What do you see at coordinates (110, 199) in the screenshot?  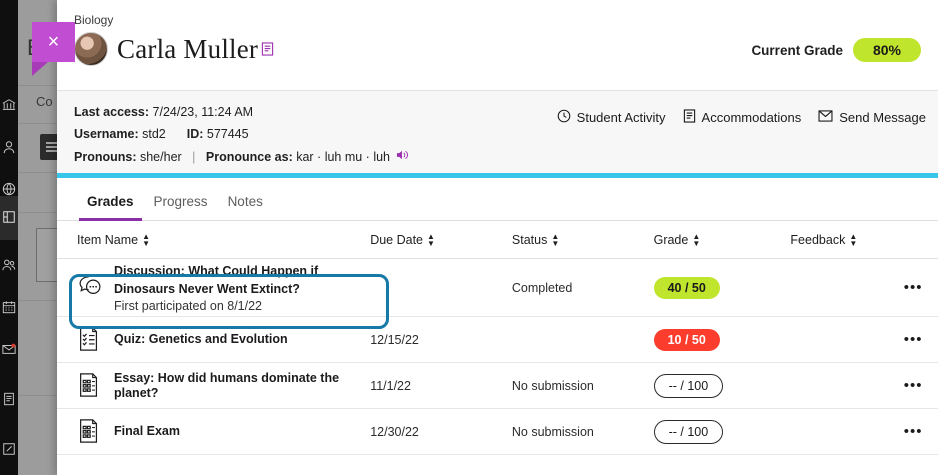 I see `tab-grades: Grades` at bounding box center [110, 199].